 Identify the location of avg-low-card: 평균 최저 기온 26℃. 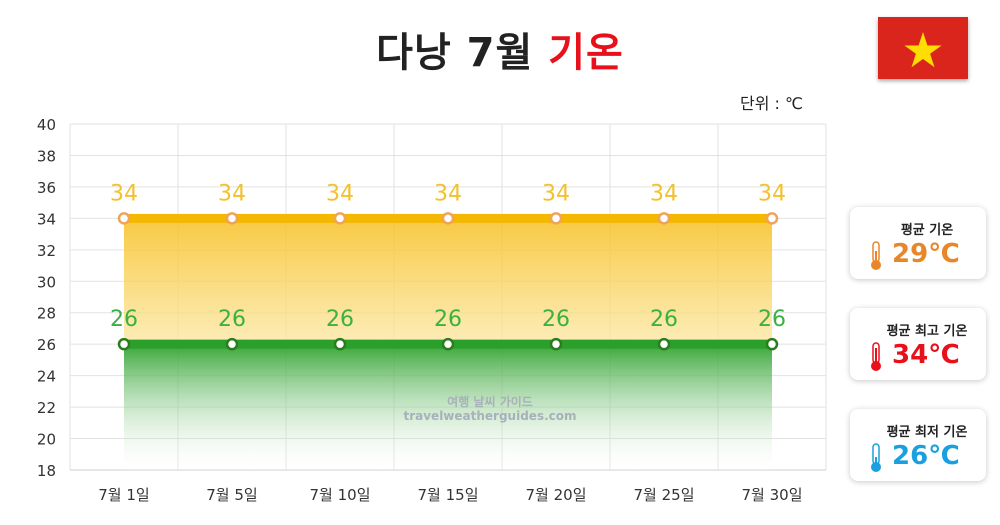
(918, 445).